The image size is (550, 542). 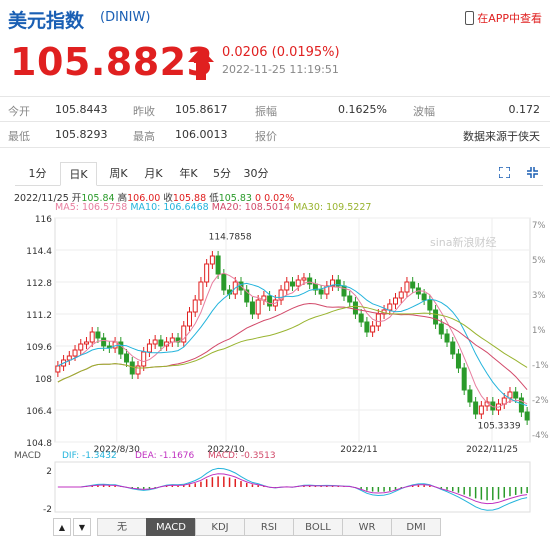 What do you see at coordinates (118, 173) in the screenshot?
I see `tab-weekly-k: 周K` at bounding box center [118, 173].